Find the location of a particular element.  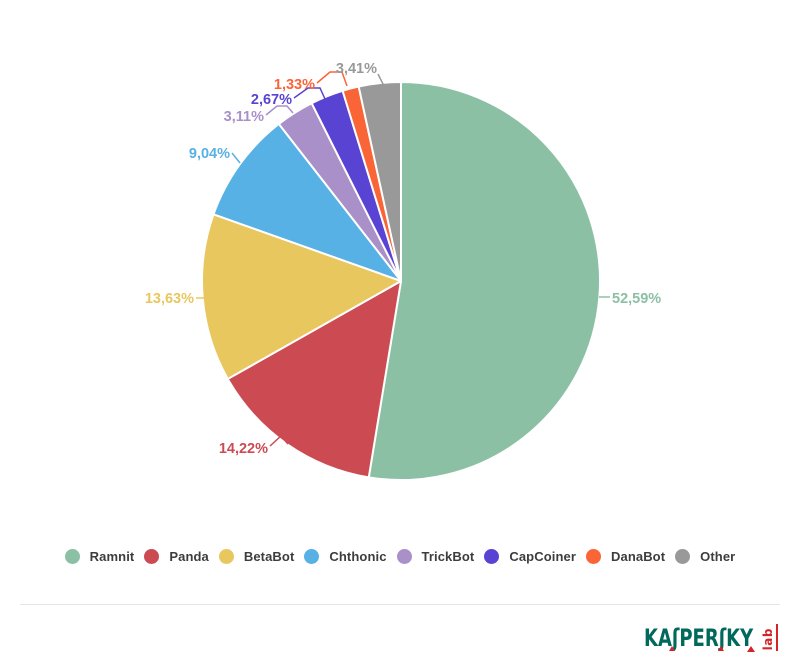

pie-slice-chthonic is located at coordinates (307, 202).